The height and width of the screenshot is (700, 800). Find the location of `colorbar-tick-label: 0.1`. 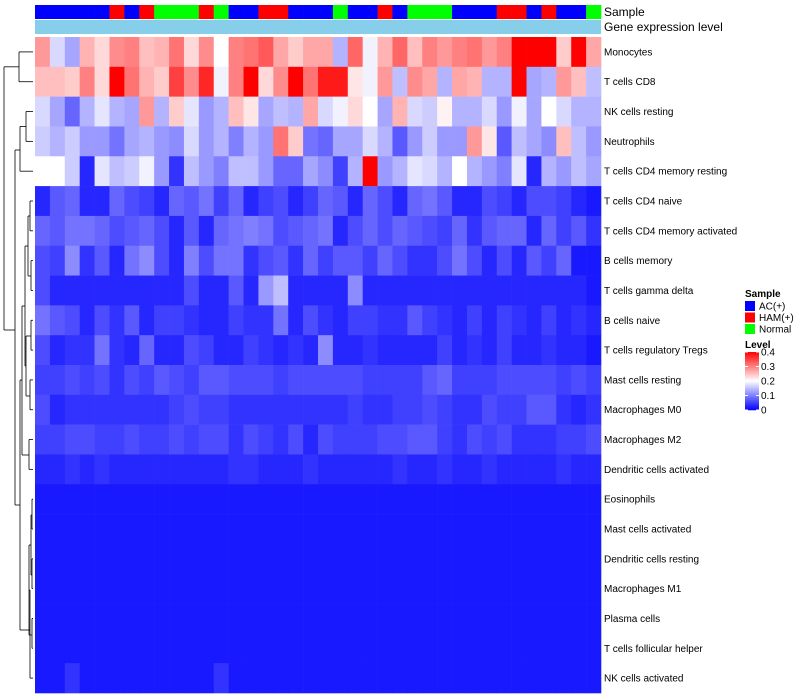

colorbar-tick-label: 0.1 is located at coordinates (768, 396).